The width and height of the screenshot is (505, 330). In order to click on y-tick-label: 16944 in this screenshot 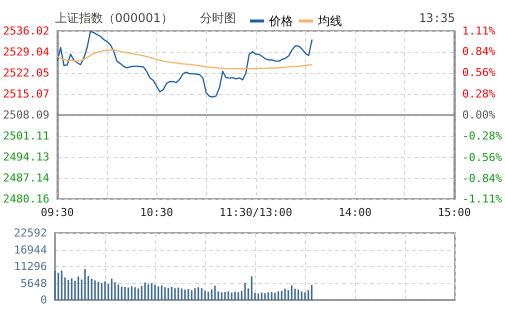, I will do `click(31, 249)`.